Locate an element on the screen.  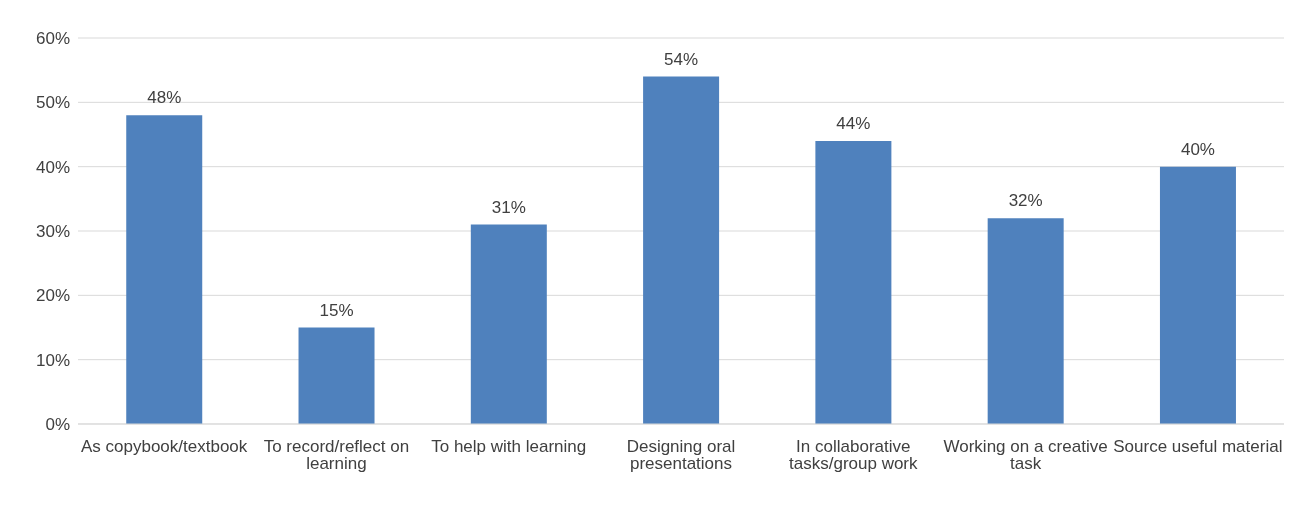
x-tick-label: In collaborative tasks/group work is located at coordinates (854, 455).